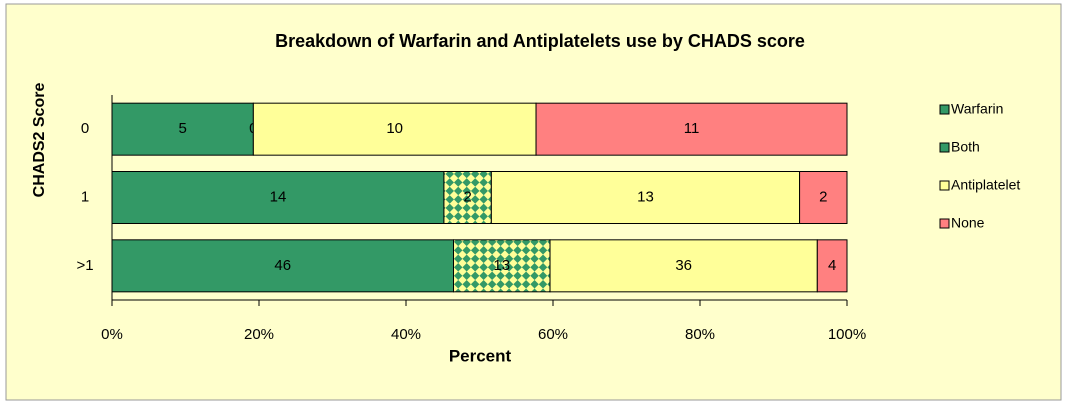  Describe the element at coordinates (406, 334) in the screenshot. I see `x-tick-label: 40%` at that location.